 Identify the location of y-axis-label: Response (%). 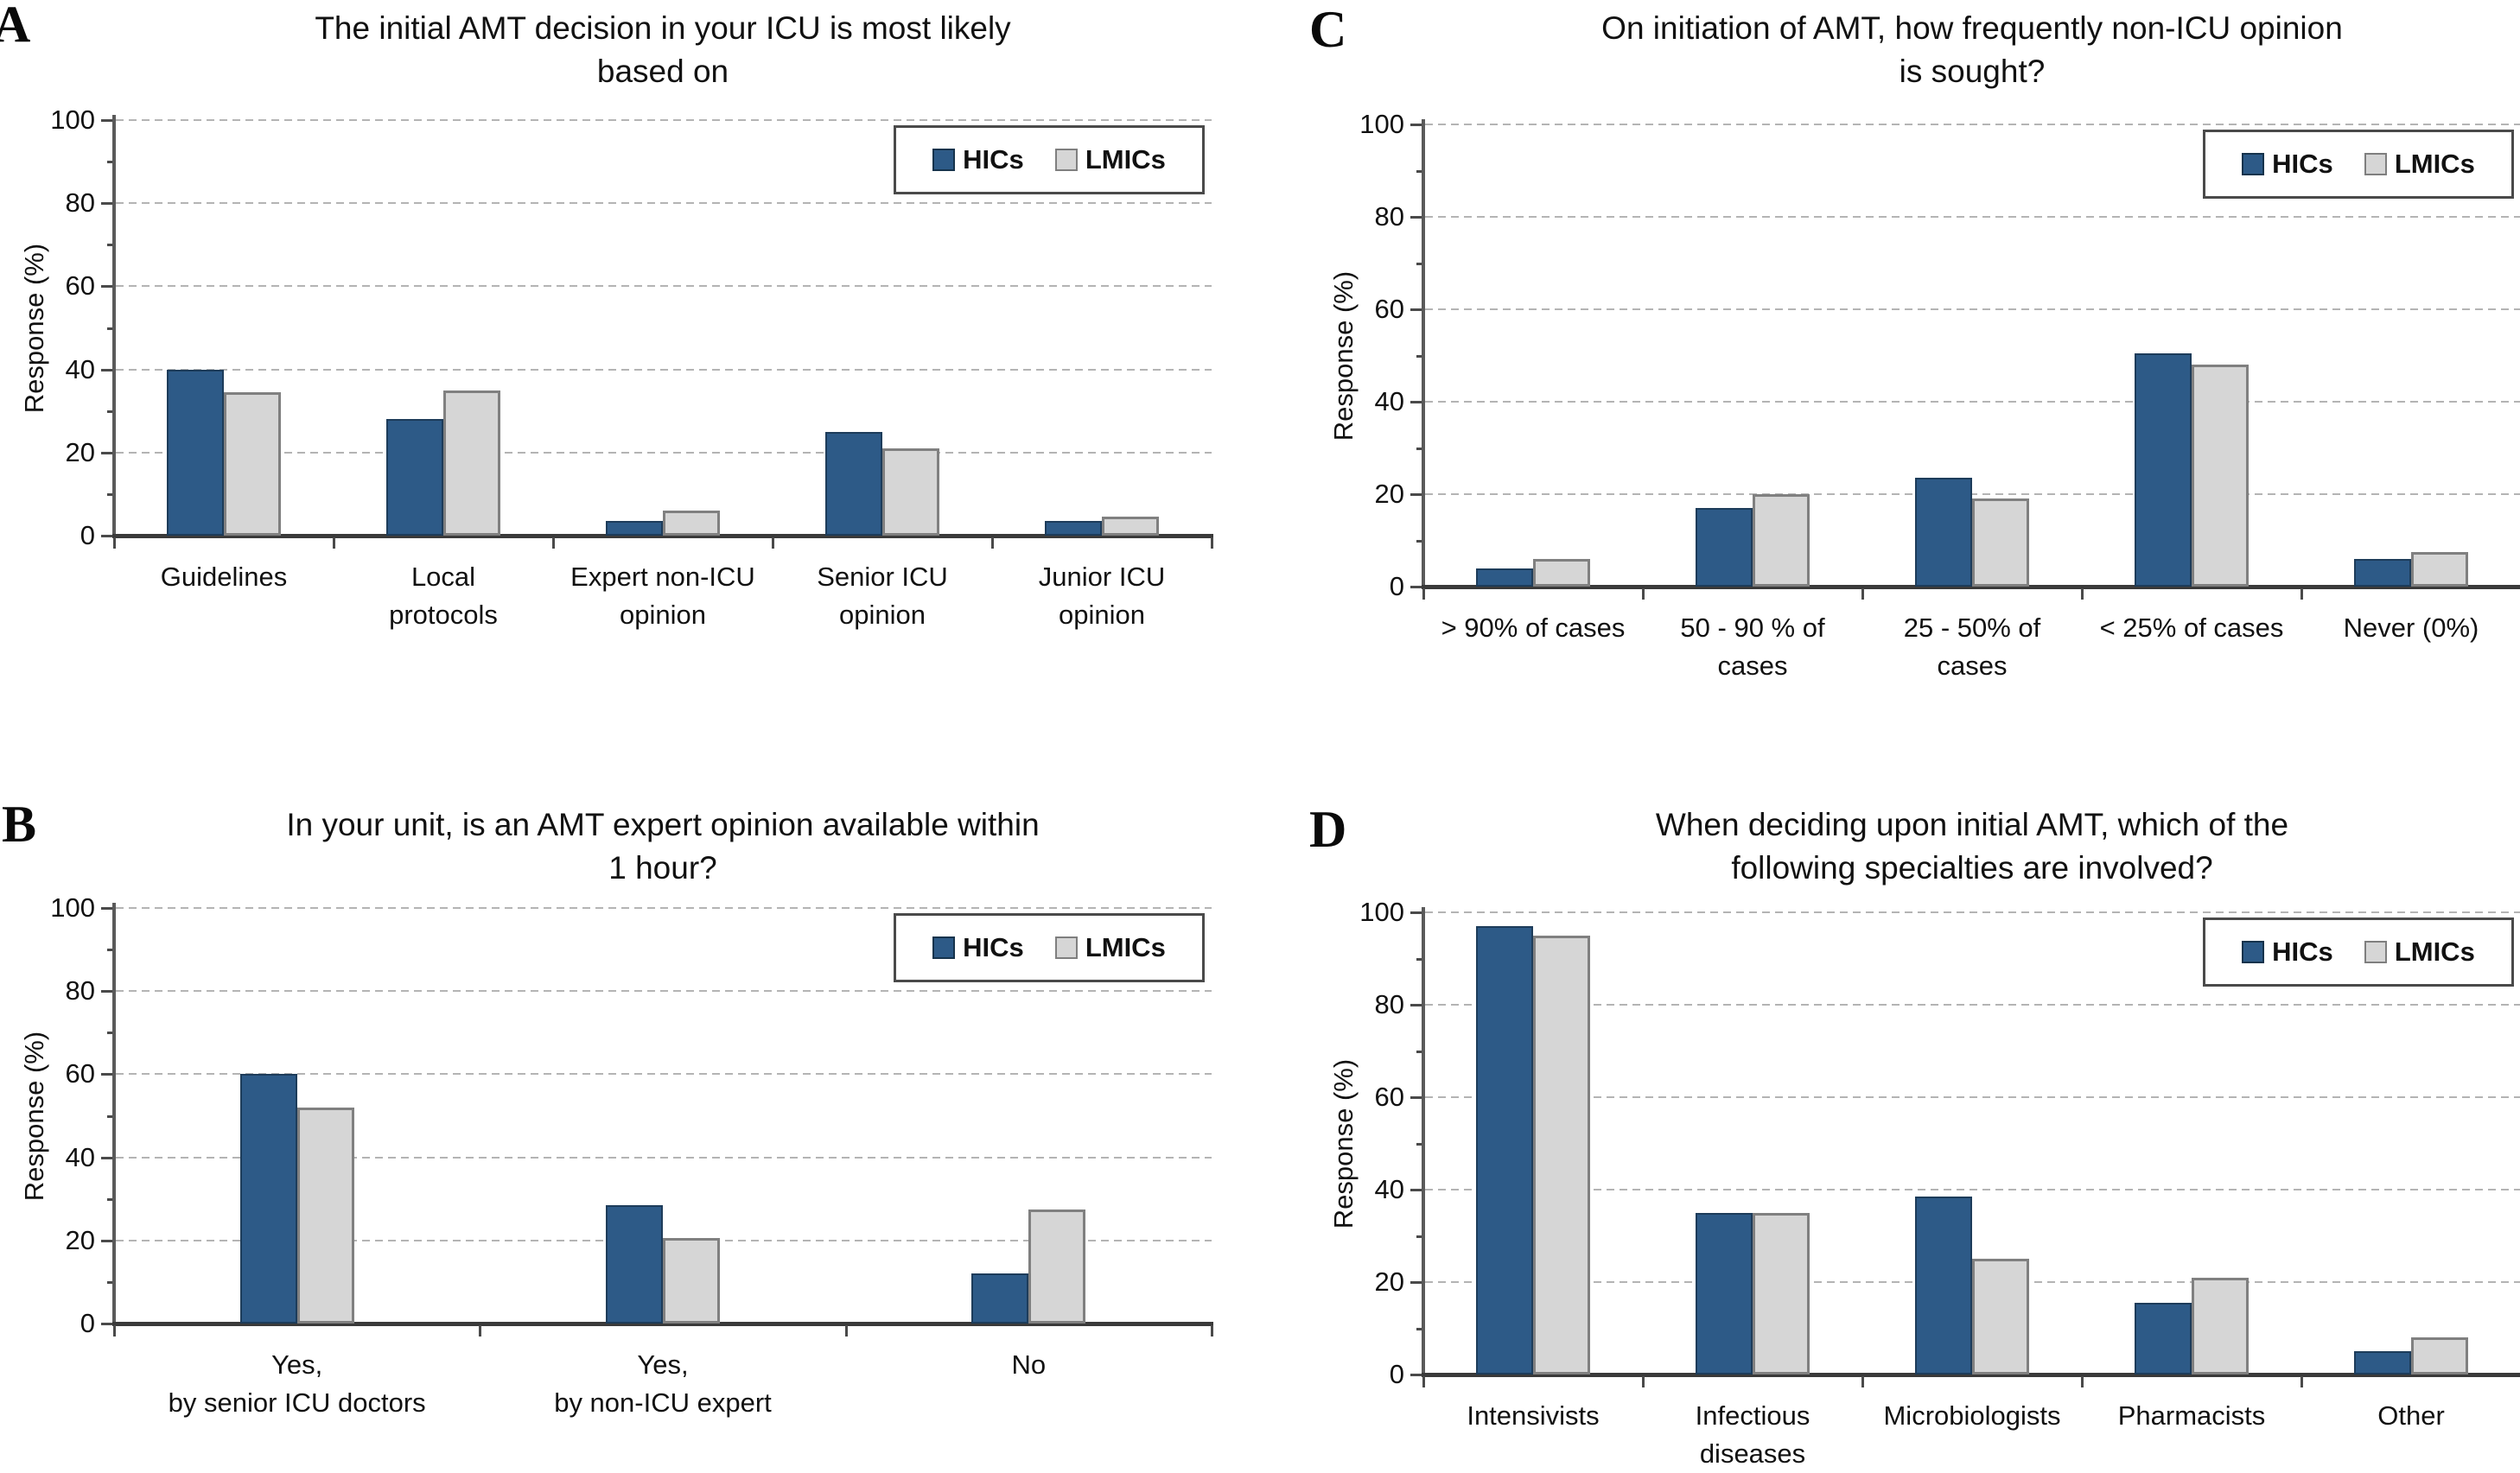
(1343, 1143).